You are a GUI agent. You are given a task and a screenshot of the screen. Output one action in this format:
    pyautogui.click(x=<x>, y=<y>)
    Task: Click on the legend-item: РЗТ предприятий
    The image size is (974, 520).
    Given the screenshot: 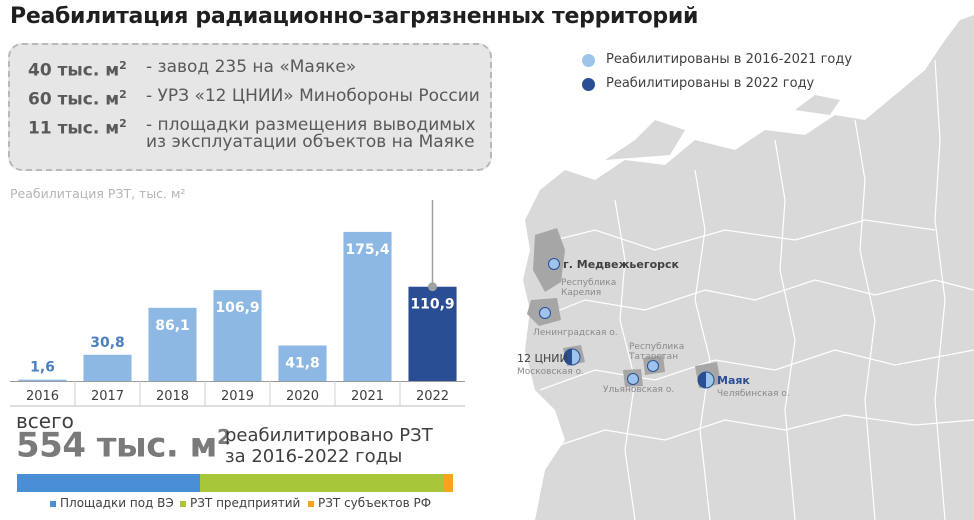 What is the action you would take?
    pyautogui.click(x=240, y=503)
    